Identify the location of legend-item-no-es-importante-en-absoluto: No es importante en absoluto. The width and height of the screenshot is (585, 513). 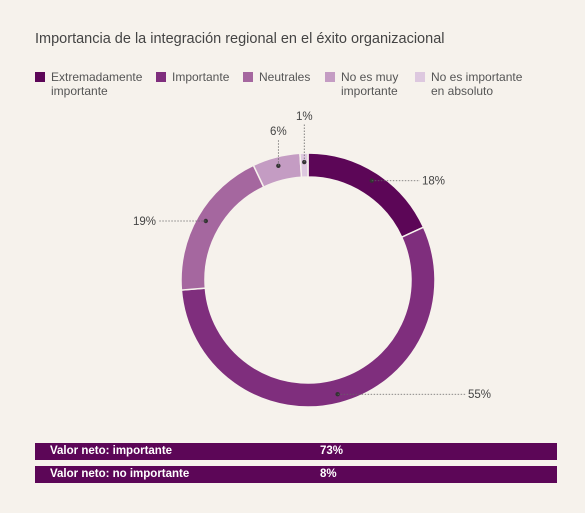
(468, 84).